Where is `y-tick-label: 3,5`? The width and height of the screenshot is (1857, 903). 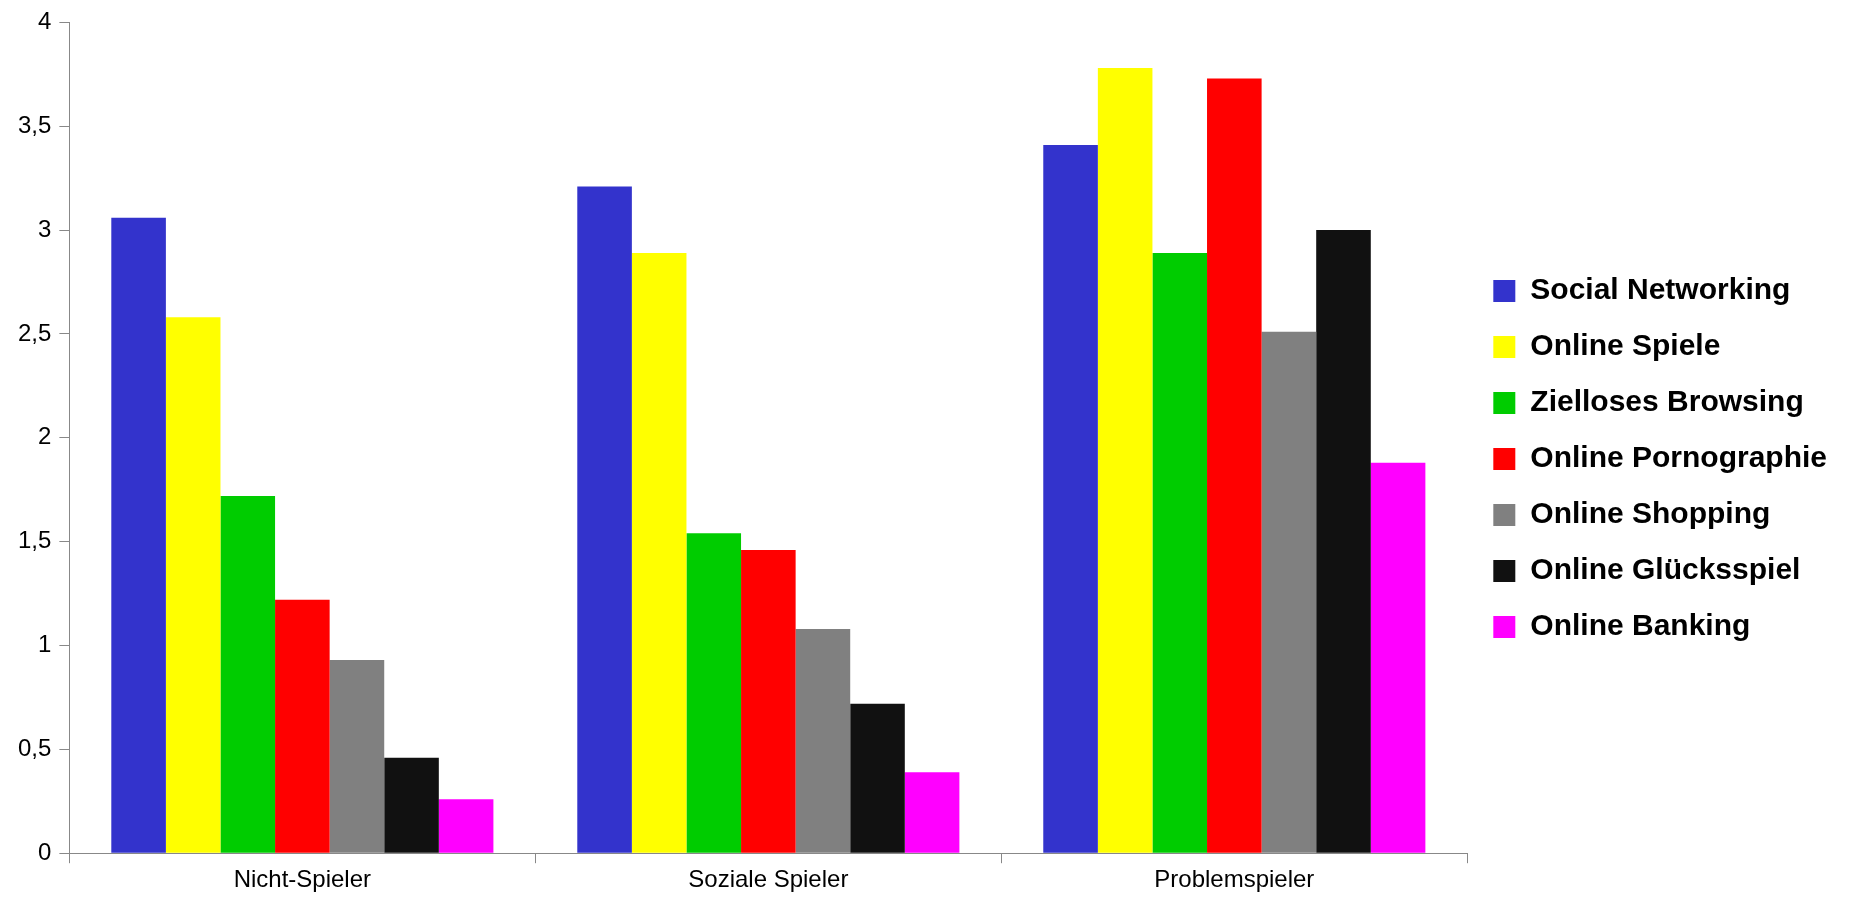
y-tick-label: 3,5 is located at coordinates (34, 124).